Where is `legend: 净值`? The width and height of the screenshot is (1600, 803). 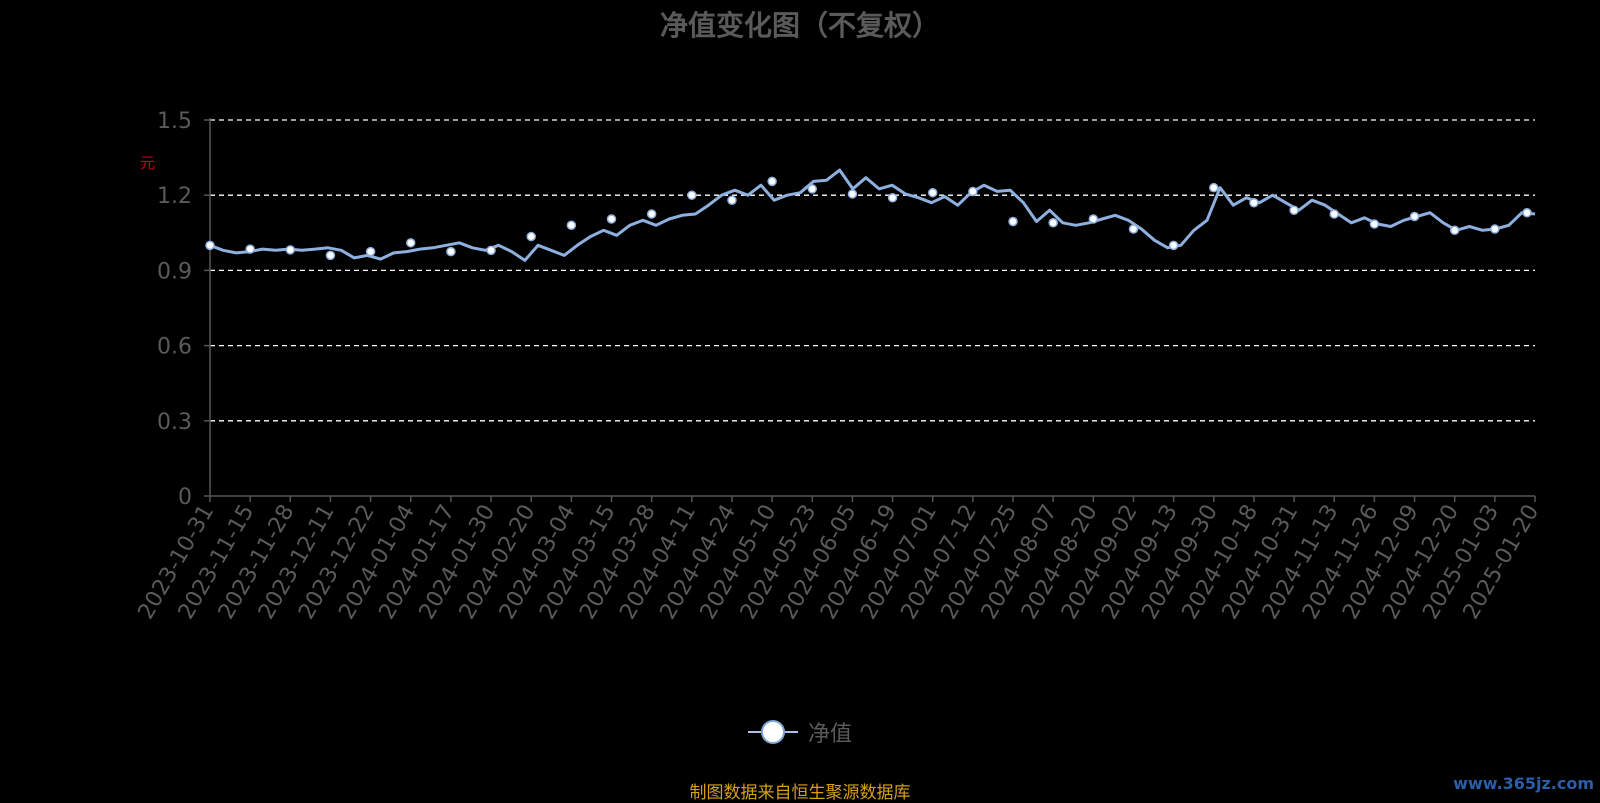 legend: 净值 is located at coordinates (800, 732).